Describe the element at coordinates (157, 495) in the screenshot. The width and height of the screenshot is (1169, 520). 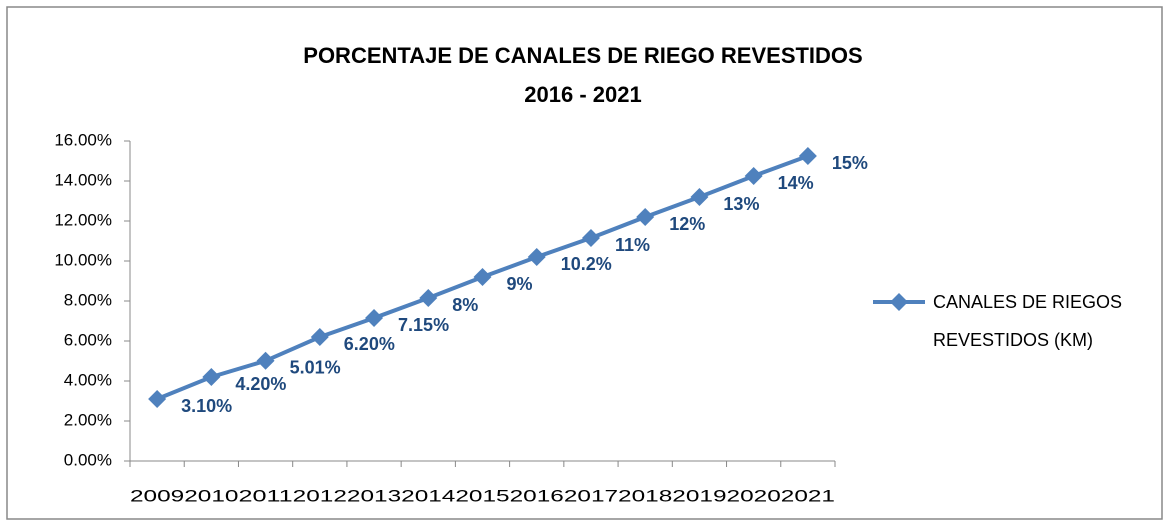
I see `x-tick-label: 2009` at that location.